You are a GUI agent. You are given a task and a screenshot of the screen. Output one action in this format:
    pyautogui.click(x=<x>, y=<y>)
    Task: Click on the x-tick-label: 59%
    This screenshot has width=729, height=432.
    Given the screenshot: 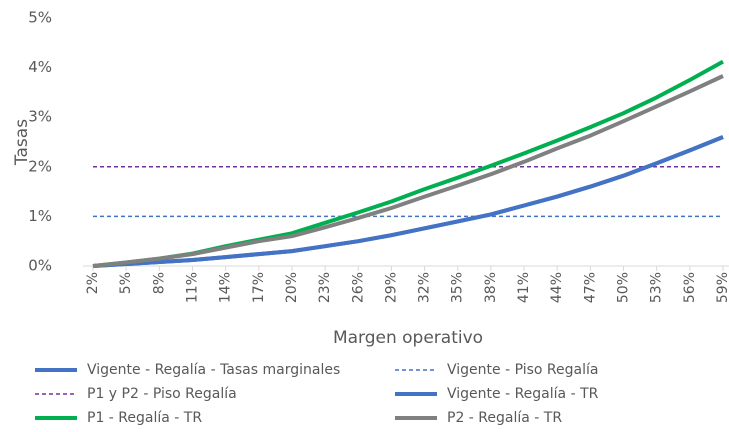 What is the action you would take?
    pyautogui.click(x=722, y=287)
    